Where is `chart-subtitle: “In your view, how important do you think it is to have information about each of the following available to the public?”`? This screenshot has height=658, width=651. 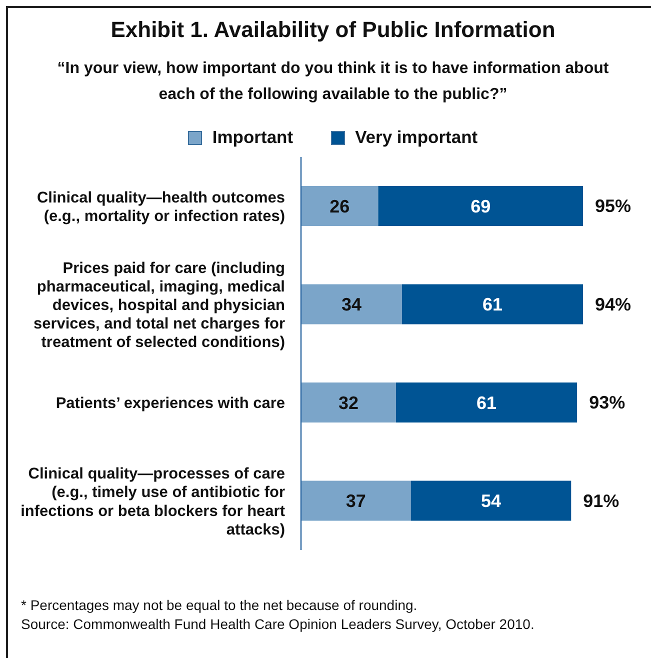 chart-subtitle: “In your view, how important do you think it is to have information about each of the following available to the public?” is located at coordinates (333, 82).